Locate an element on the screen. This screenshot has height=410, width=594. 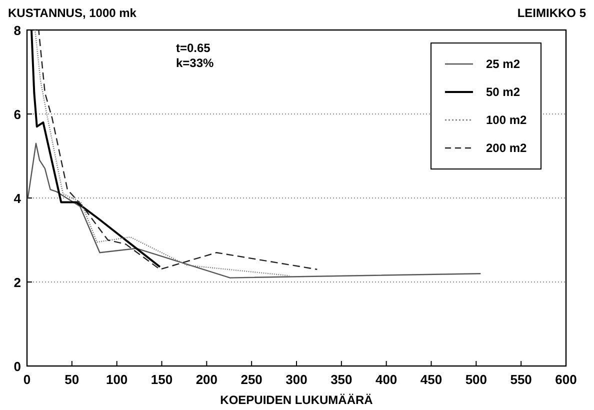
annotation: t=0.65 is located at coordinates (193, 48).